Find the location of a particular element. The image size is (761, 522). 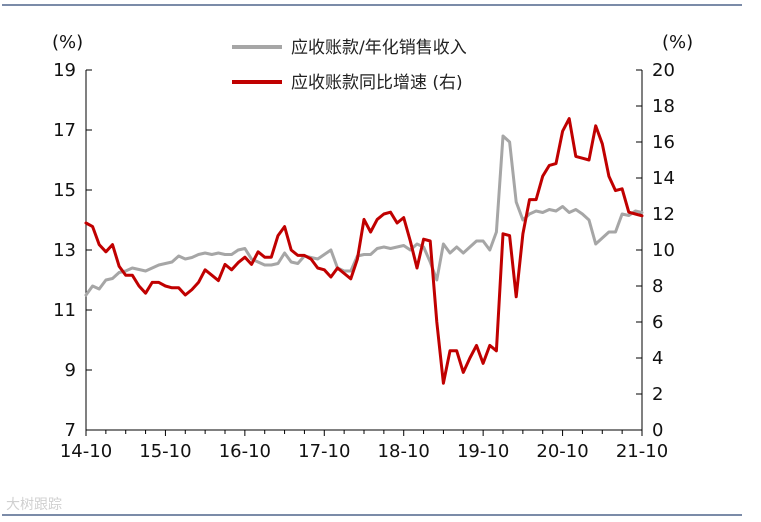

right-tick-label: 4 is located at coordinates (657, 358).